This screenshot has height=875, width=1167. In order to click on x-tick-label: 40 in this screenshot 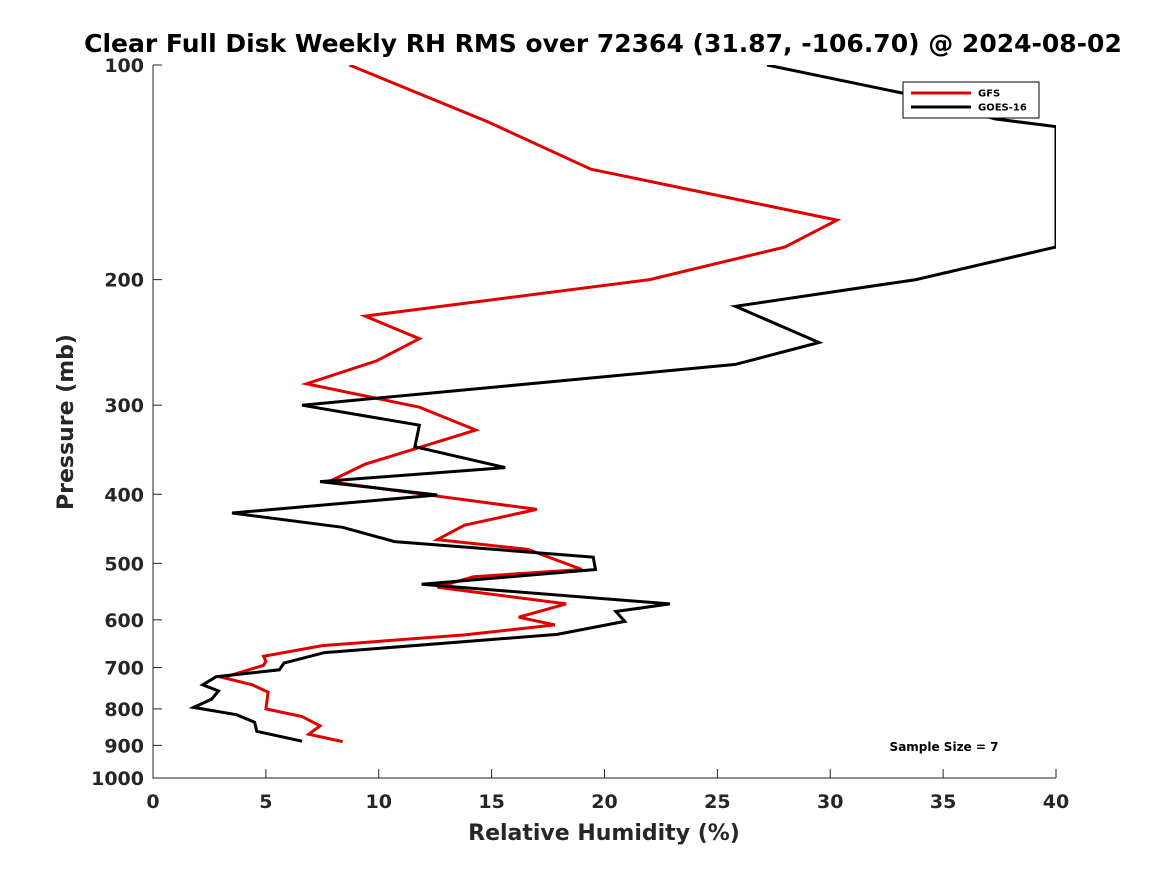, I will do `click(1056, 802)`.